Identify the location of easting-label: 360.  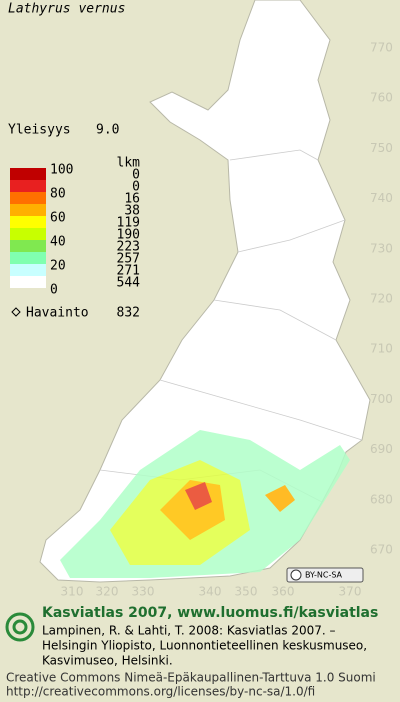
(283, 592).